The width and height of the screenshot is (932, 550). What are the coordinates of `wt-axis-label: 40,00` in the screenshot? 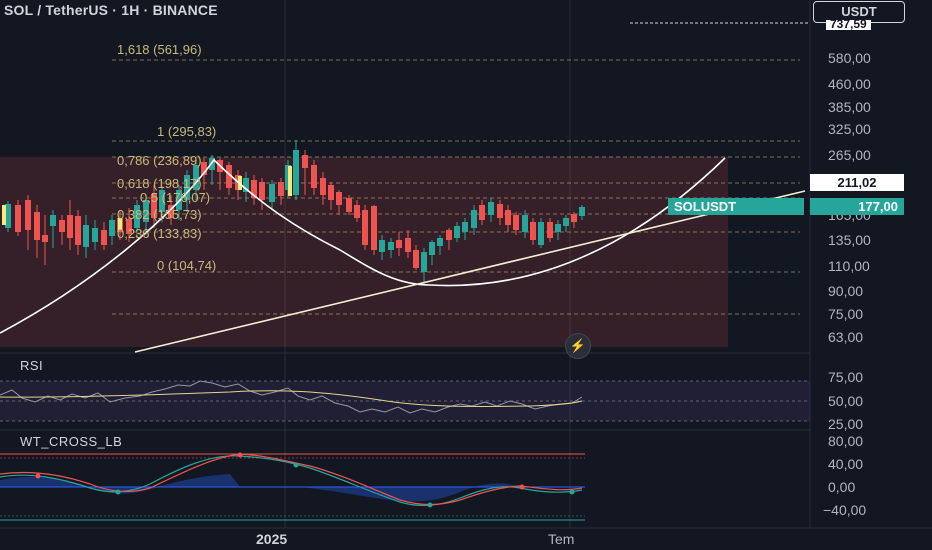 It's located at (846, 464).